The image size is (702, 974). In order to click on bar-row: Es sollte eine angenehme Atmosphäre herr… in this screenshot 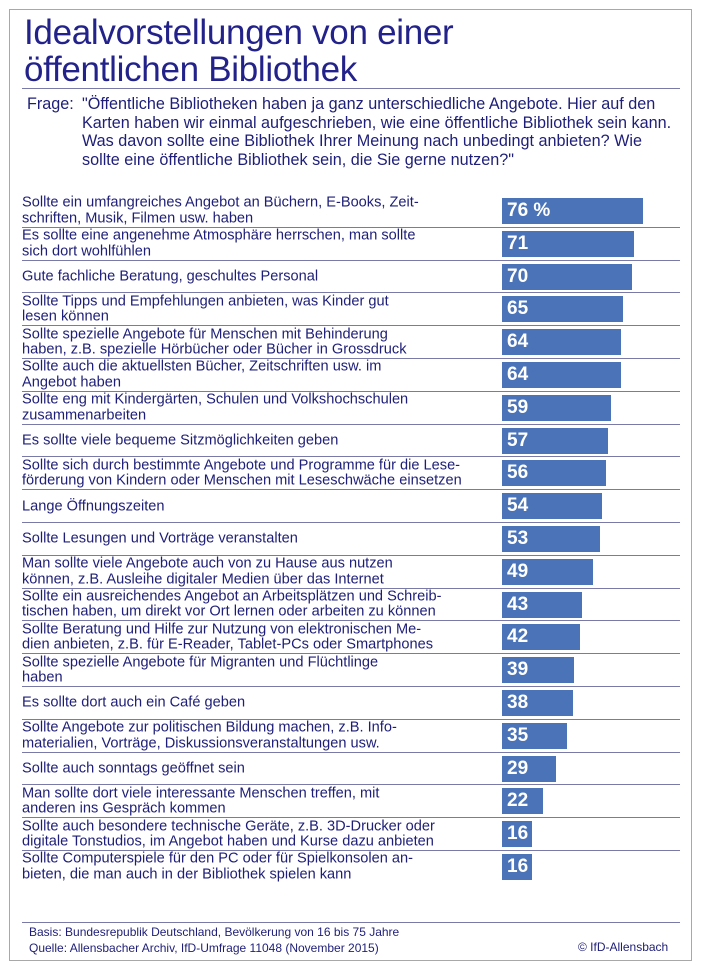, I will do `click(351, 244)`.